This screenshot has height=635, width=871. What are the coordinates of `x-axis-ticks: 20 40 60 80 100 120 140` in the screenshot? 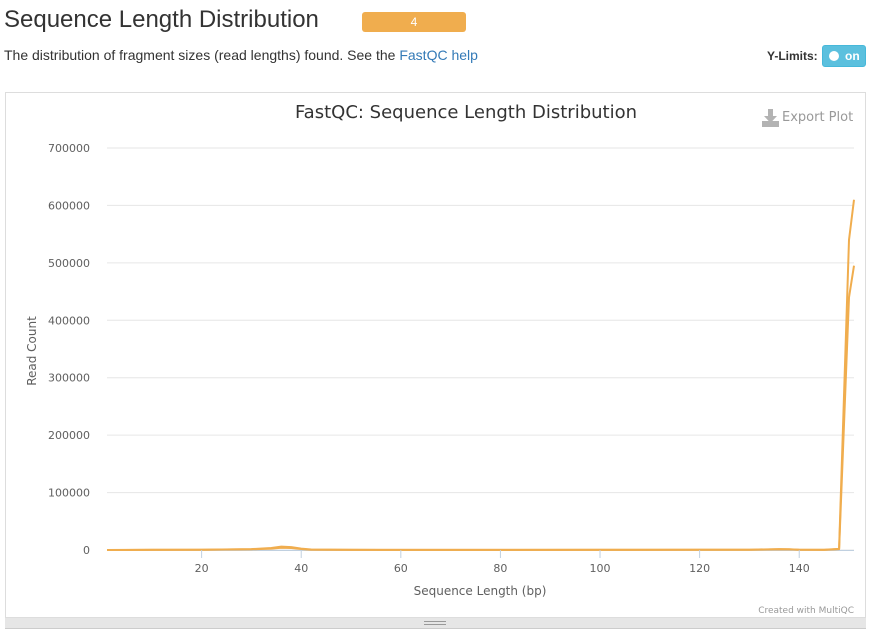 It's located at (502, 562).